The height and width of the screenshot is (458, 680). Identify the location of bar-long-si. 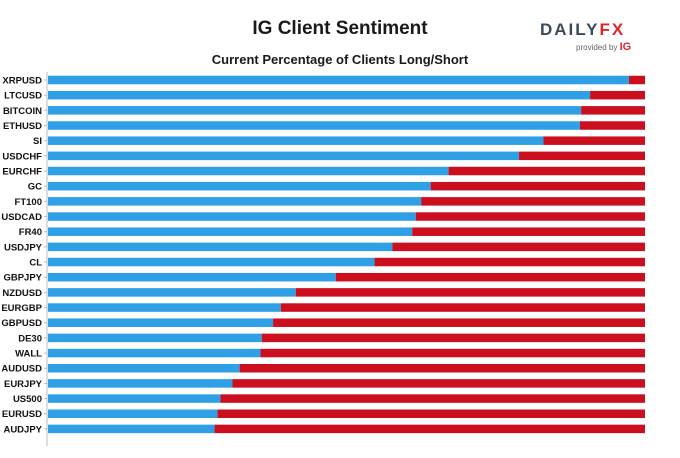
(296, 140).